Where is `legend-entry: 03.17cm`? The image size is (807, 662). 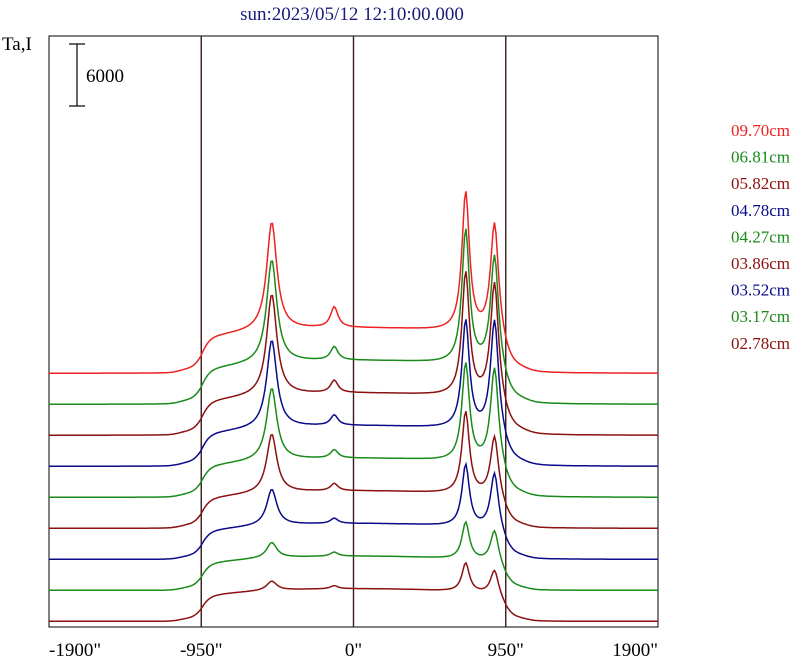
legend-entry: 03.17cm is located at coordinates (760, 316).